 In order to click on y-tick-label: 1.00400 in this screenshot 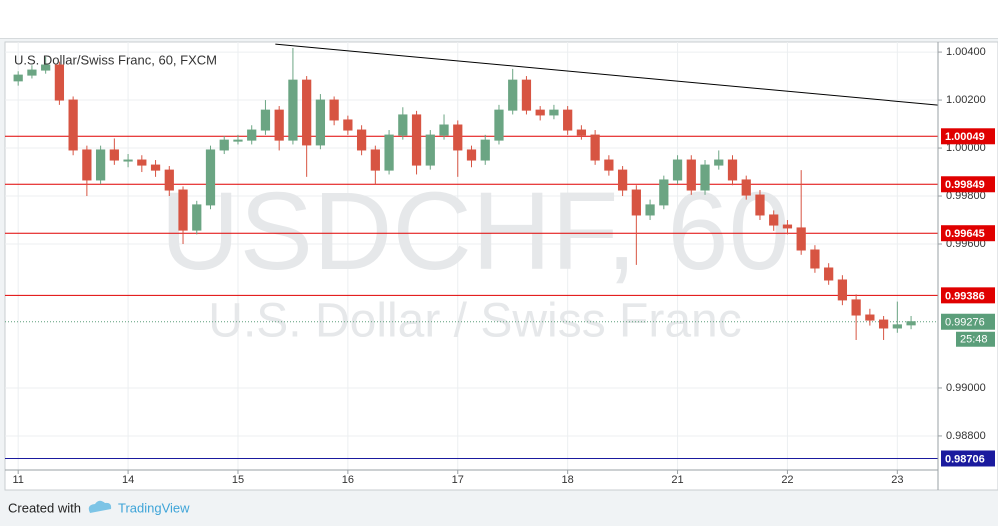, I will do `click(966, 52)`.